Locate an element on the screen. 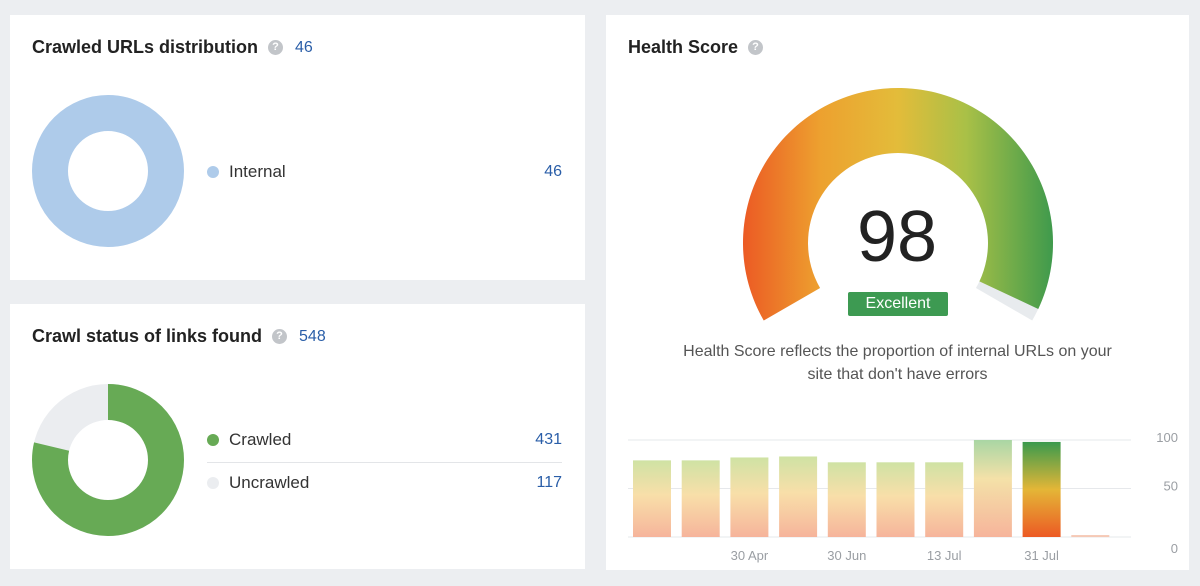  legend-value-uncrawled: 117 is located at coordinates (549, 482).